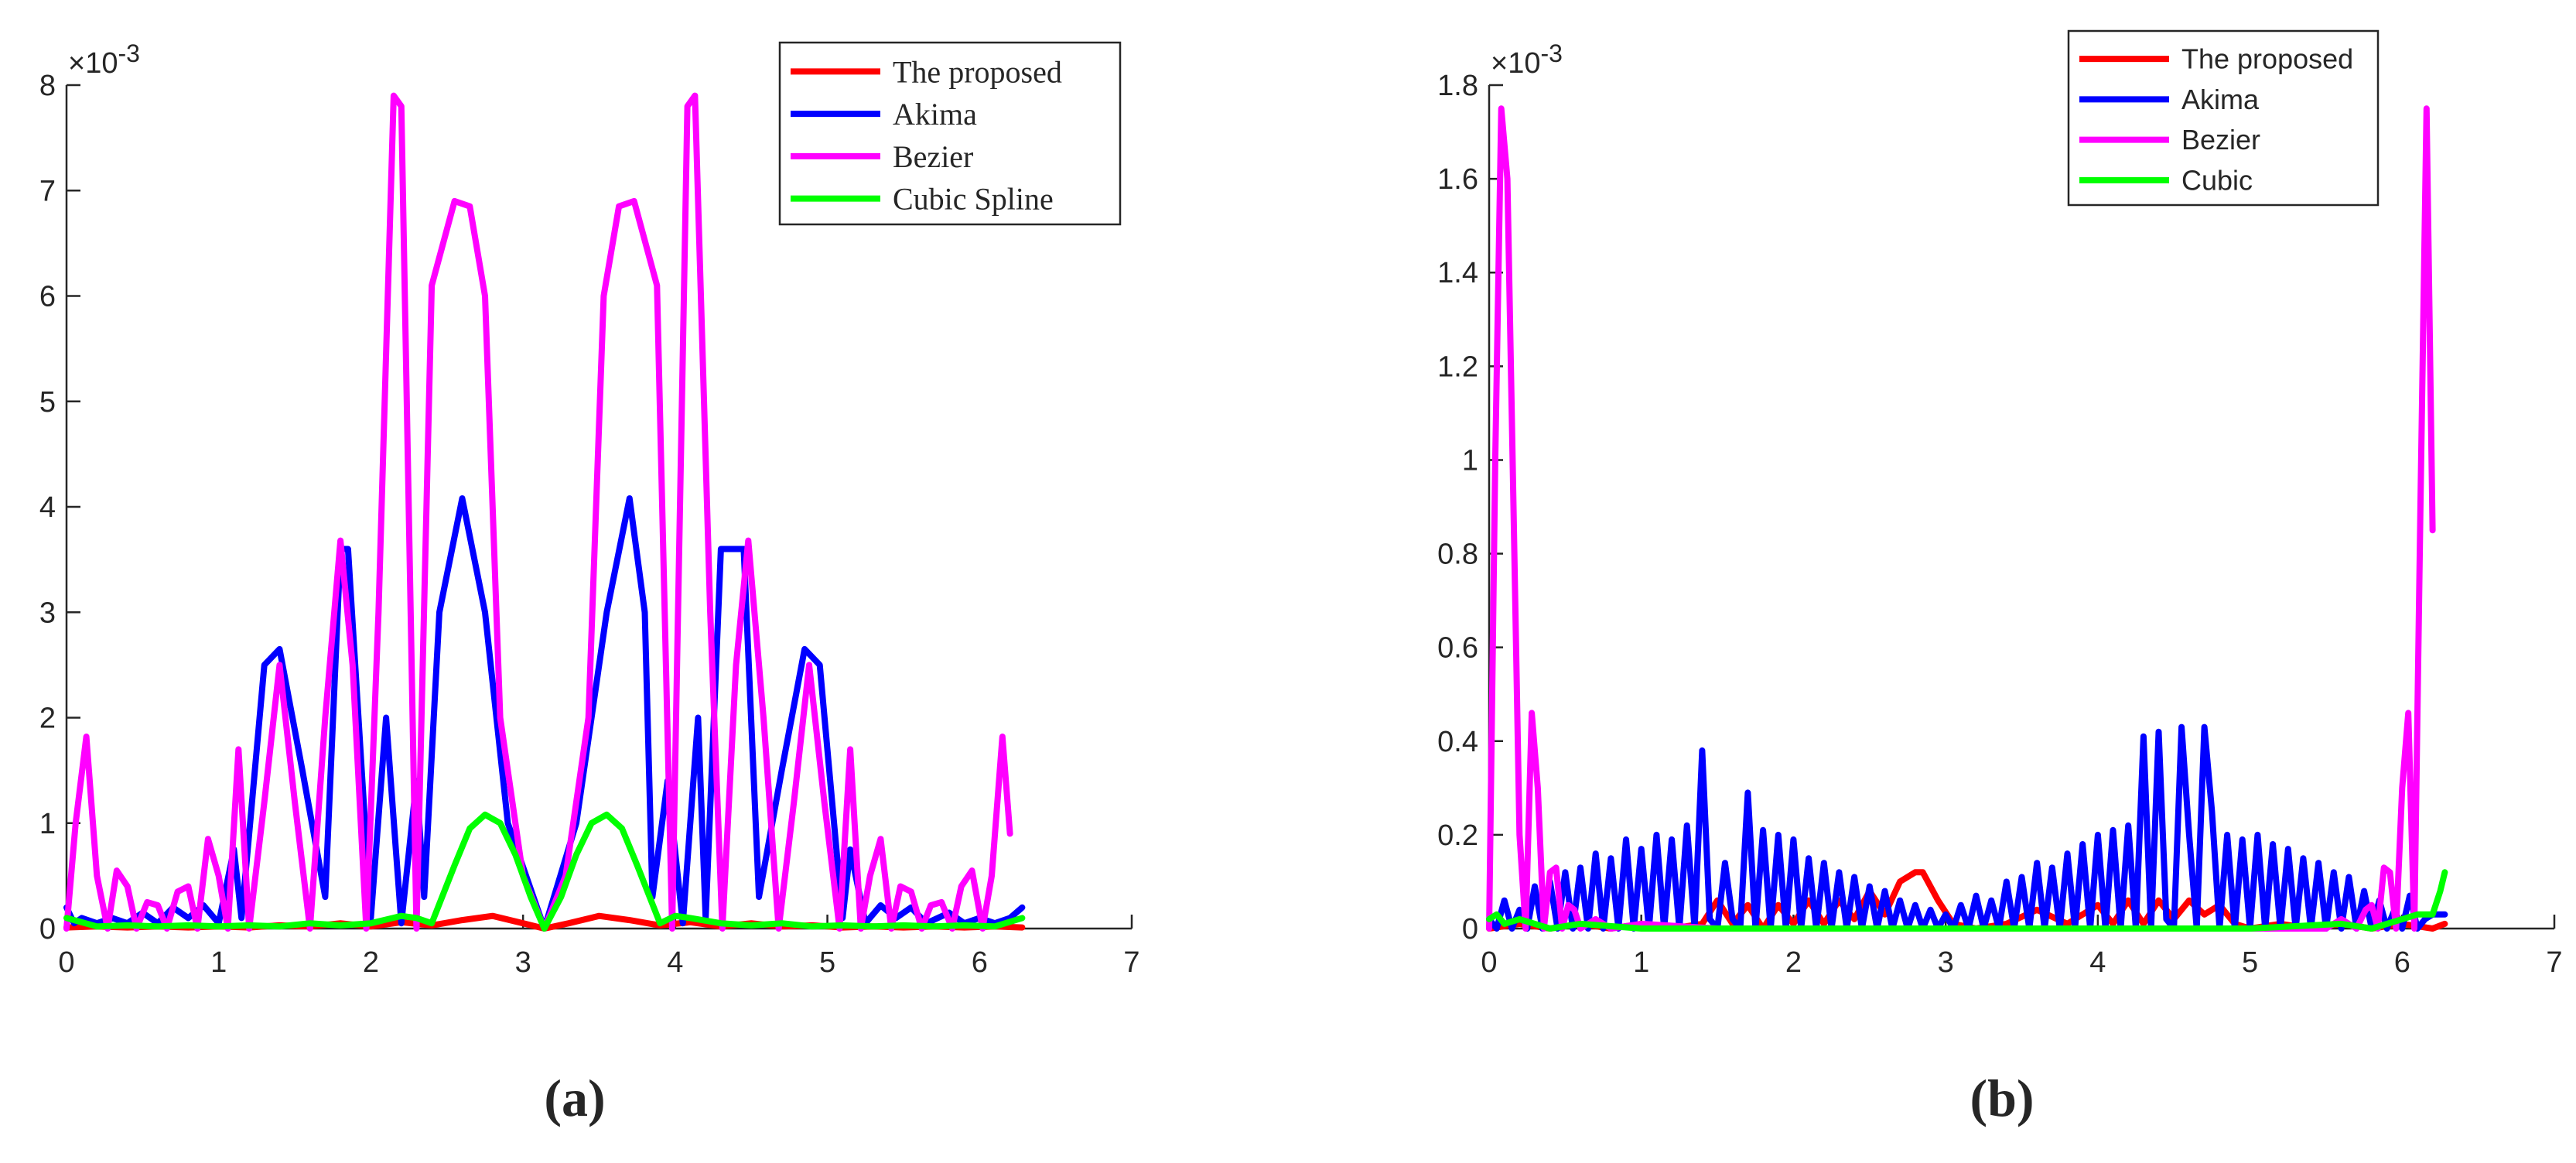  What do you see at coordinates (2223, 118) in the screenshot?
I see `legend: The proposed Akima Bezier Cubic` at bounding box center [2223, 118].